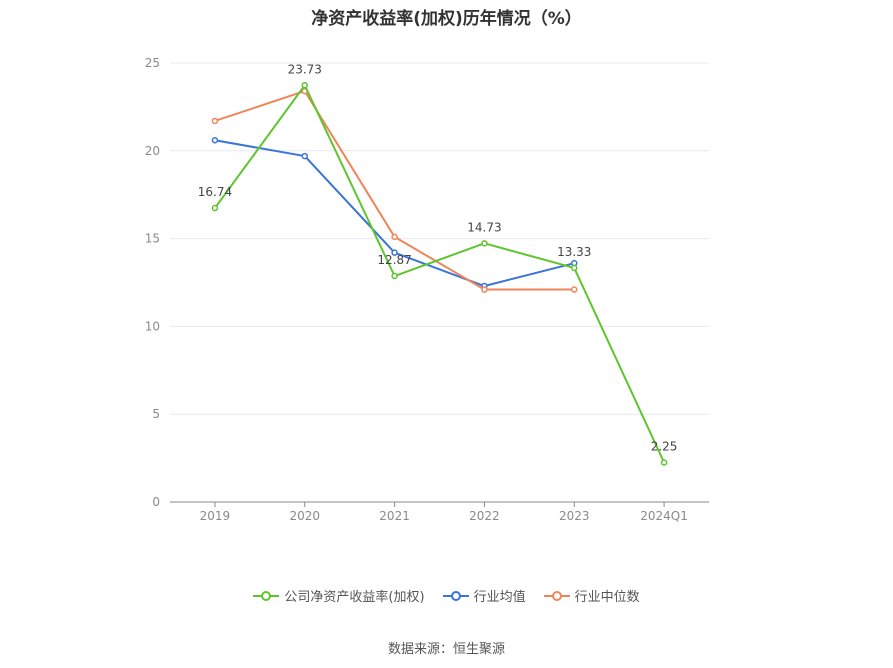 The image size is (893, 668). What do you see at coordinates (484, 227) in the screenshot?
I see `data-label: 14.73` at bounding box center [484, 227].